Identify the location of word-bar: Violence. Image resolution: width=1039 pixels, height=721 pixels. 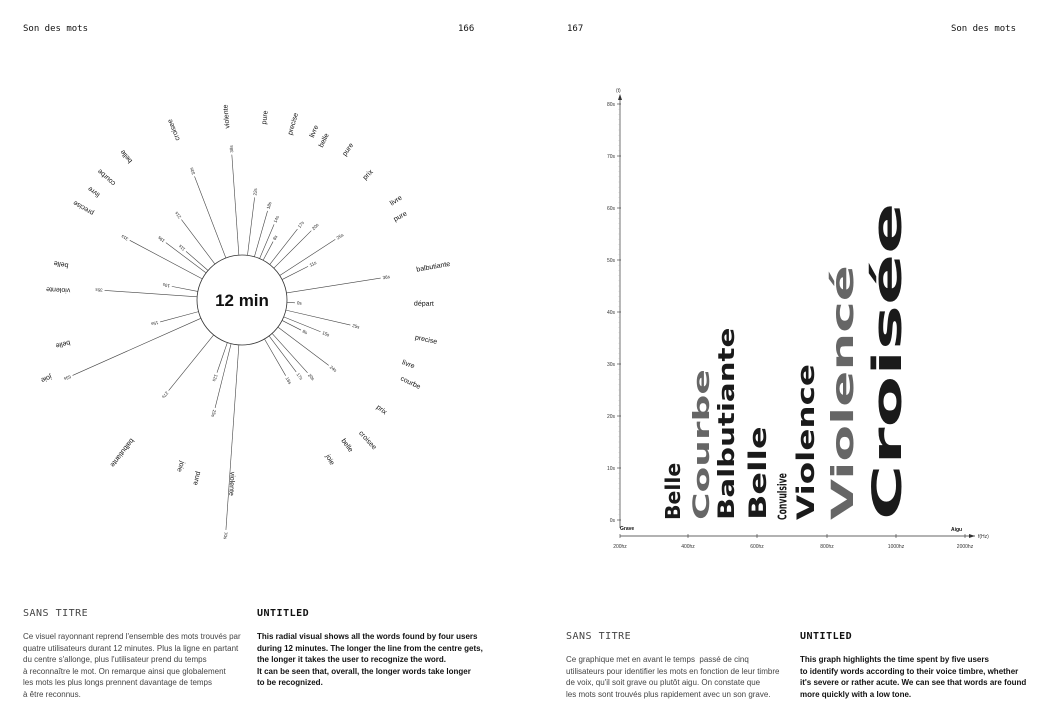
(806, 442).